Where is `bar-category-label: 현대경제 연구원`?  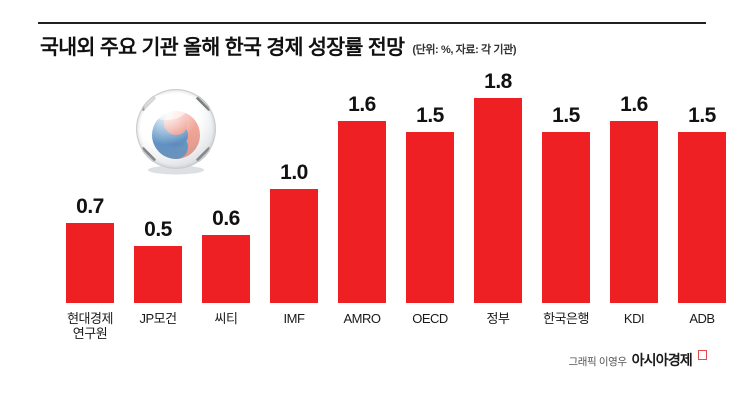 bar-category-label: 현대경제 연구원 is located at coordinates (90, 326).